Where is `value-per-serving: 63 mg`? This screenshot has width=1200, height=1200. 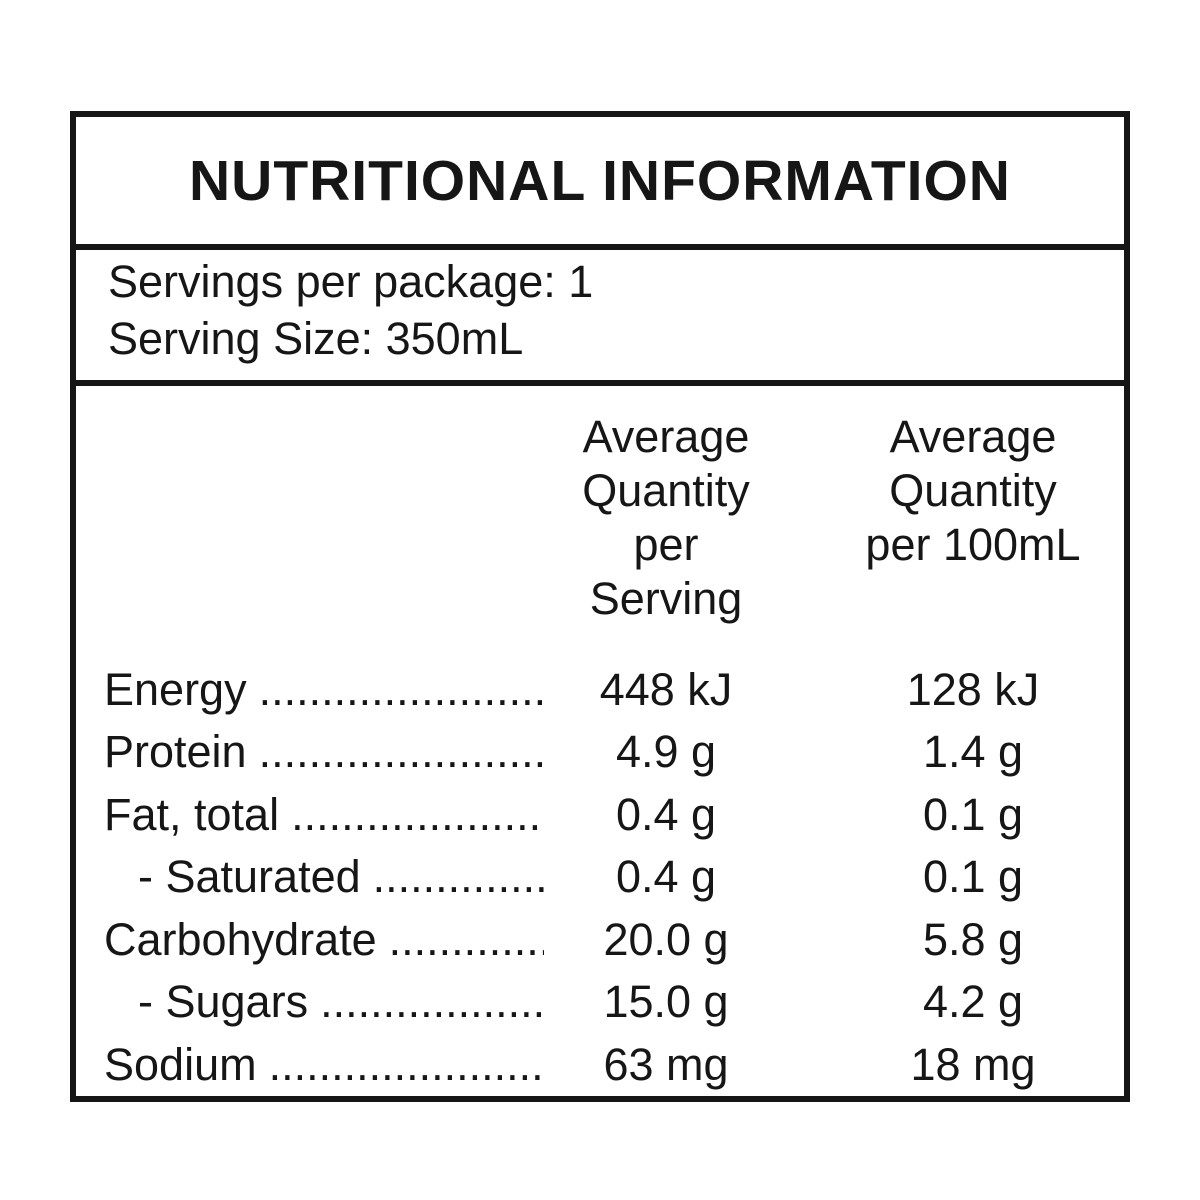 value-per-serving: 63 mg is located at coordinates (666, 1064).